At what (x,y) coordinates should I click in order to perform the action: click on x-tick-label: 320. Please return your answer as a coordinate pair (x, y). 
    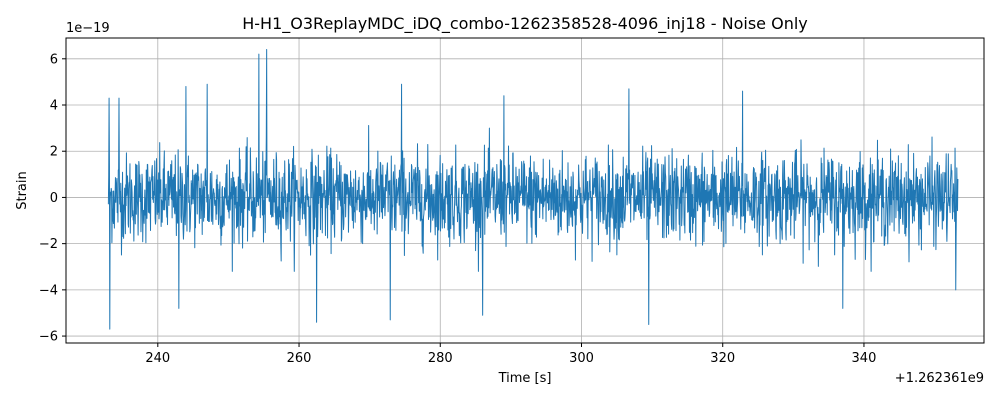
    Looking at the image, I should click on (722, 358).